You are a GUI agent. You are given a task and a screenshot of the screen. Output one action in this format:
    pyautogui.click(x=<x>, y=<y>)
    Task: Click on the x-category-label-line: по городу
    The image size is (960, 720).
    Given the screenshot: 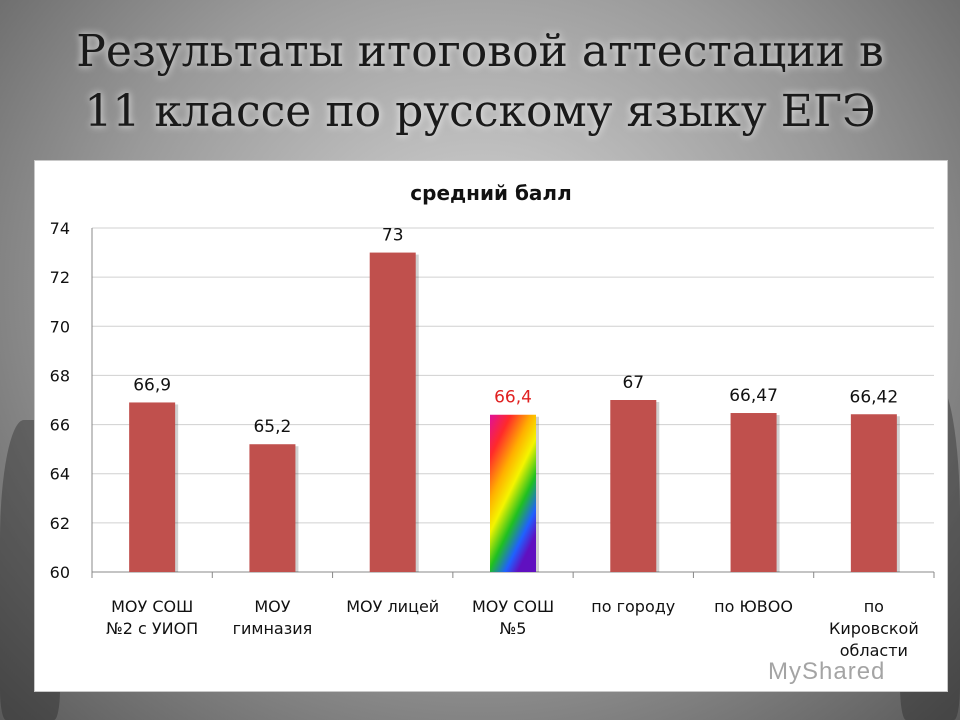 What is the action you would take?
    pyautogui.click(x=633, y=606)
    